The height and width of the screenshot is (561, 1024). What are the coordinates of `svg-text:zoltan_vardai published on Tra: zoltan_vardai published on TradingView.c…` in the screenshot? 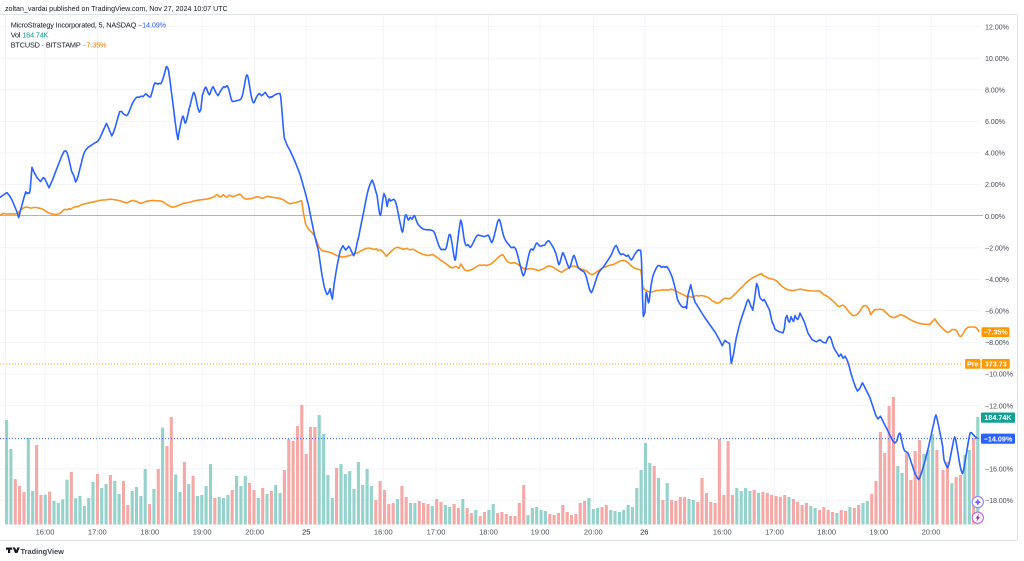 It's located at (116, 9).